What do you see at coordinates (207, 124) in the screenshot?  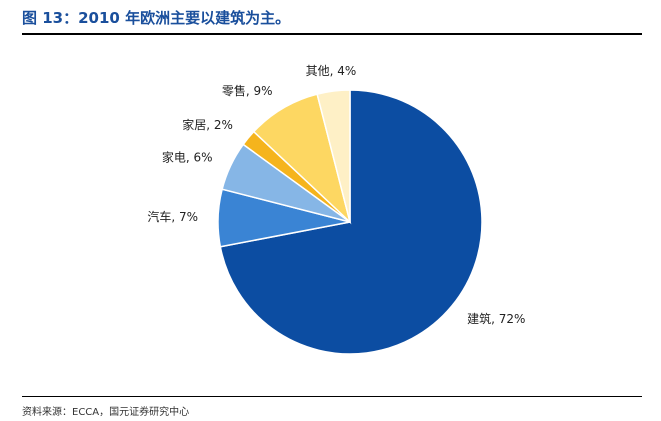 I see `pie-label-3: 家居, 2%` at bounding box center [207, 124].